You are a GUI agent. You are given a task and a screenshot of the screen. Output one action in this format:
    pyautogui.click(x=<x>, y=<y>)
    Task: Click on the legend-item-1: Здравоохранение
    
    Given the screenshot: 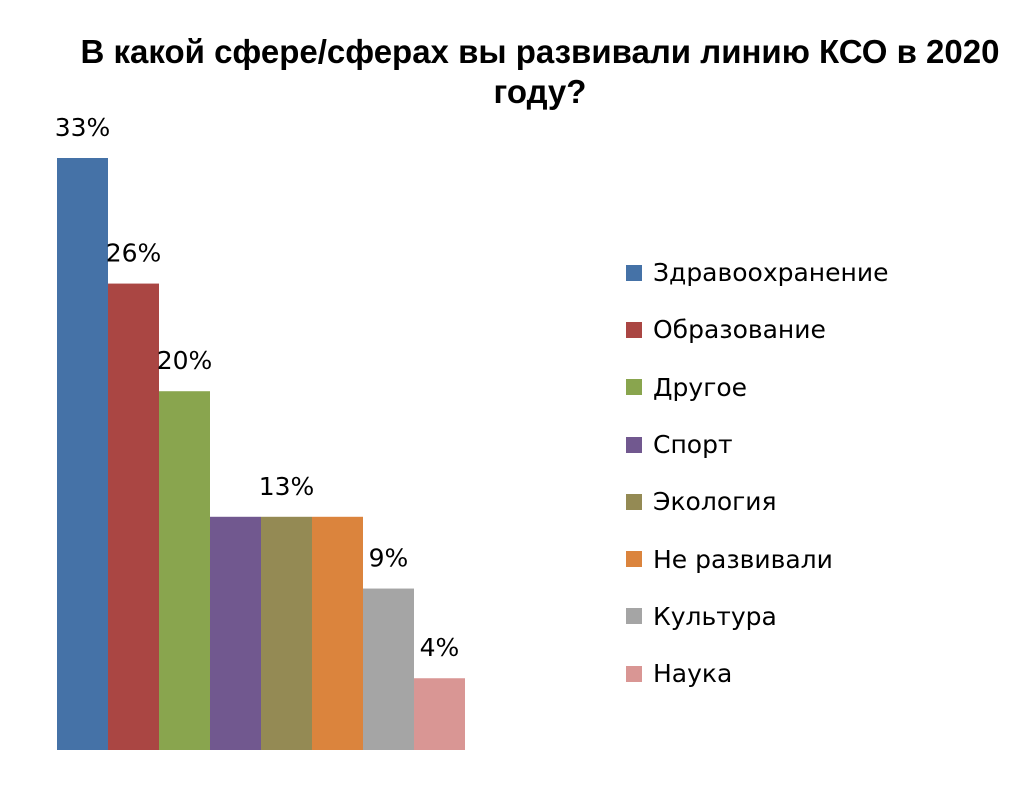 What is the action you would take?
    pyautogui.click(x=757, y=272)
    